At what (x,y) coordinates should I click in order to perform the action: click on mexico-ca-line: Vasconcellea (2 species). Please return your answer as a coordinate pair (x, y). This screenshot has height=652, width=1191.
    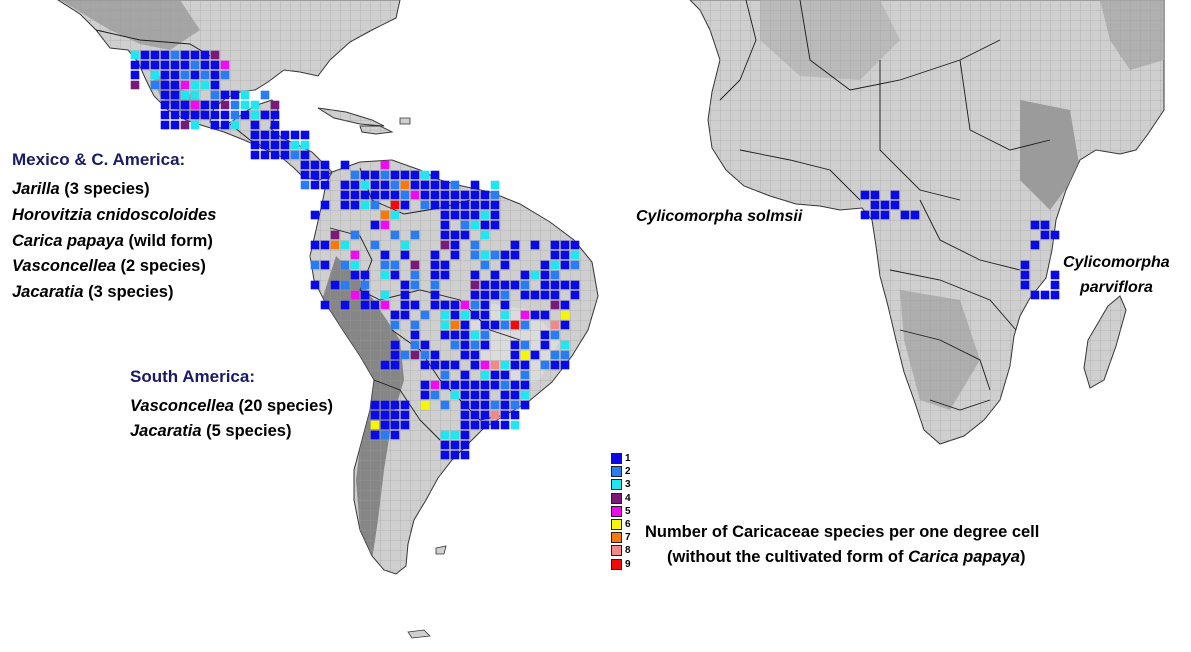
    Looking at the image, I should click on (109, 266).